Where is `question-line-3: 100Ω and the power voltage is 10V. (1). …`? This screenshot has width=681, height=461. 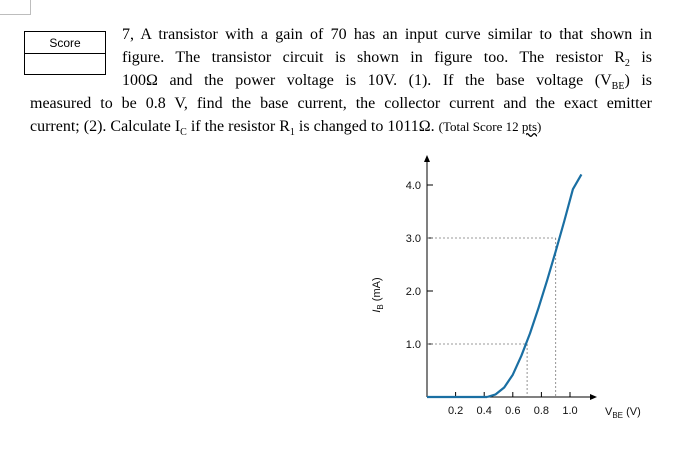
question-line-3: 100Ω and the power voltage is 10V. (1). … is located at coordinates (387, 82).